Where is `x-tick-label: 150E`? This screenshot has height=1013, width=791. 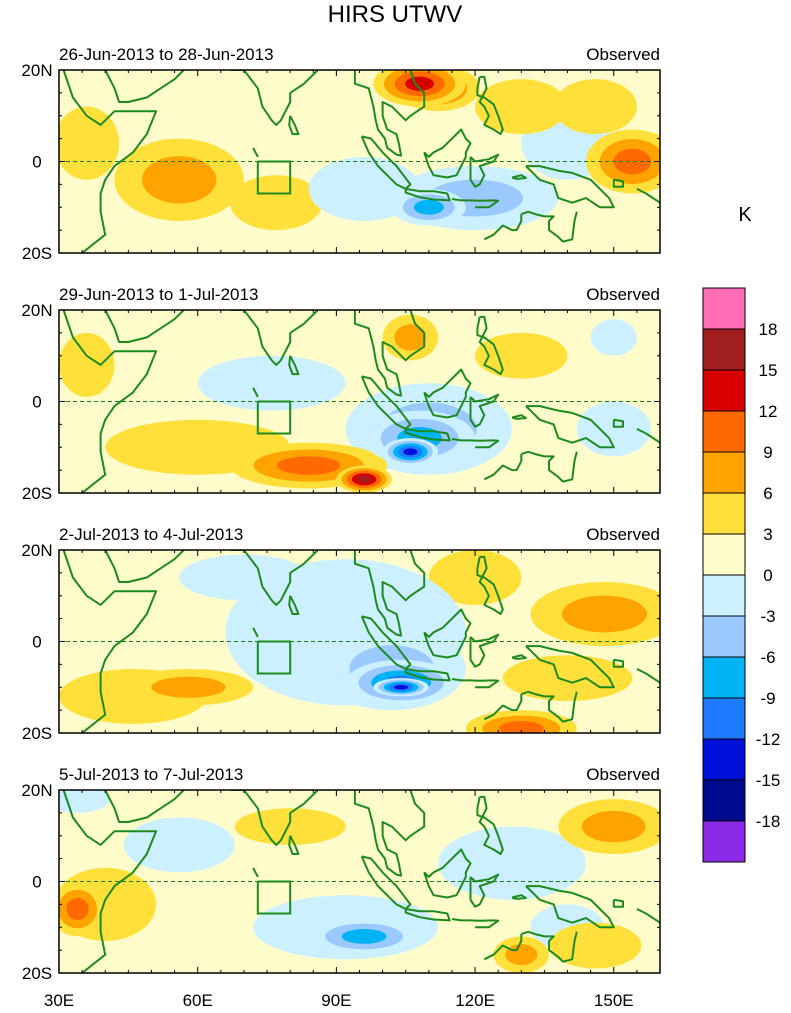 x-tick-label: 150E is located at coordinates (614, 1000).